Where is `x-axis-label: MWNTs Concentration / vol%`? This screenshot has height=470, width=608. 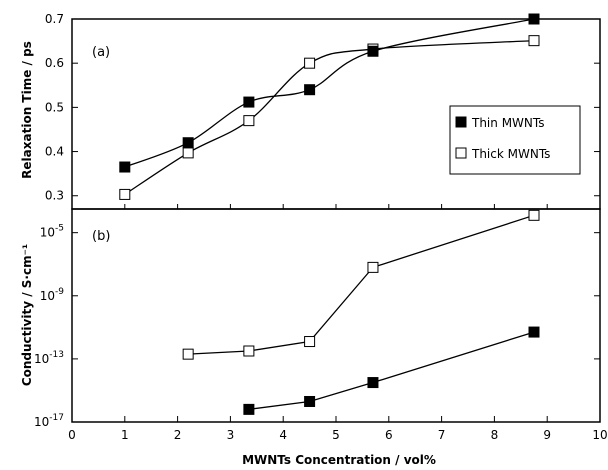
x-axis-label: MWNTs Concentration / vol% is located at coordinates (339, 460).